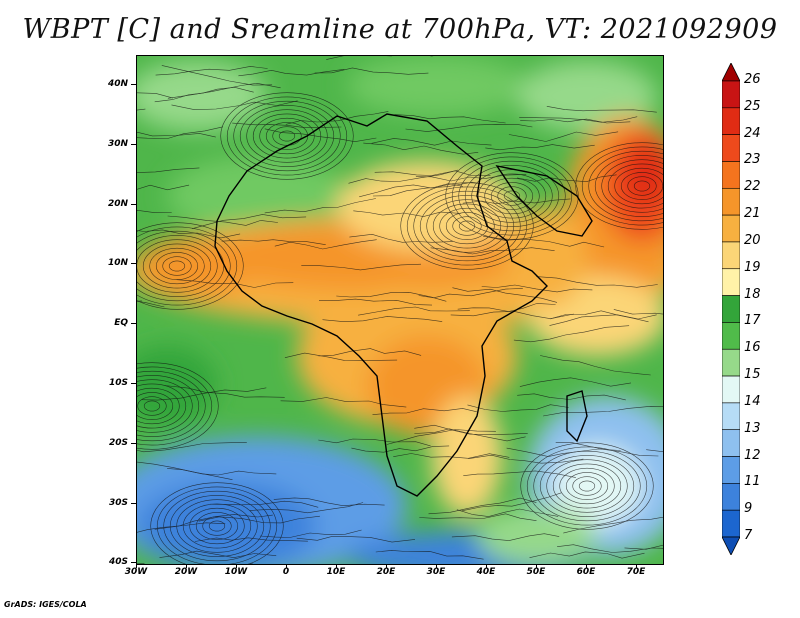 This screenshot has height=618, width=800. What do you see at coordinates (636, 572) in the screenshot?
I see `lon-label-70e: 70E` at bounding box center [636, 572].